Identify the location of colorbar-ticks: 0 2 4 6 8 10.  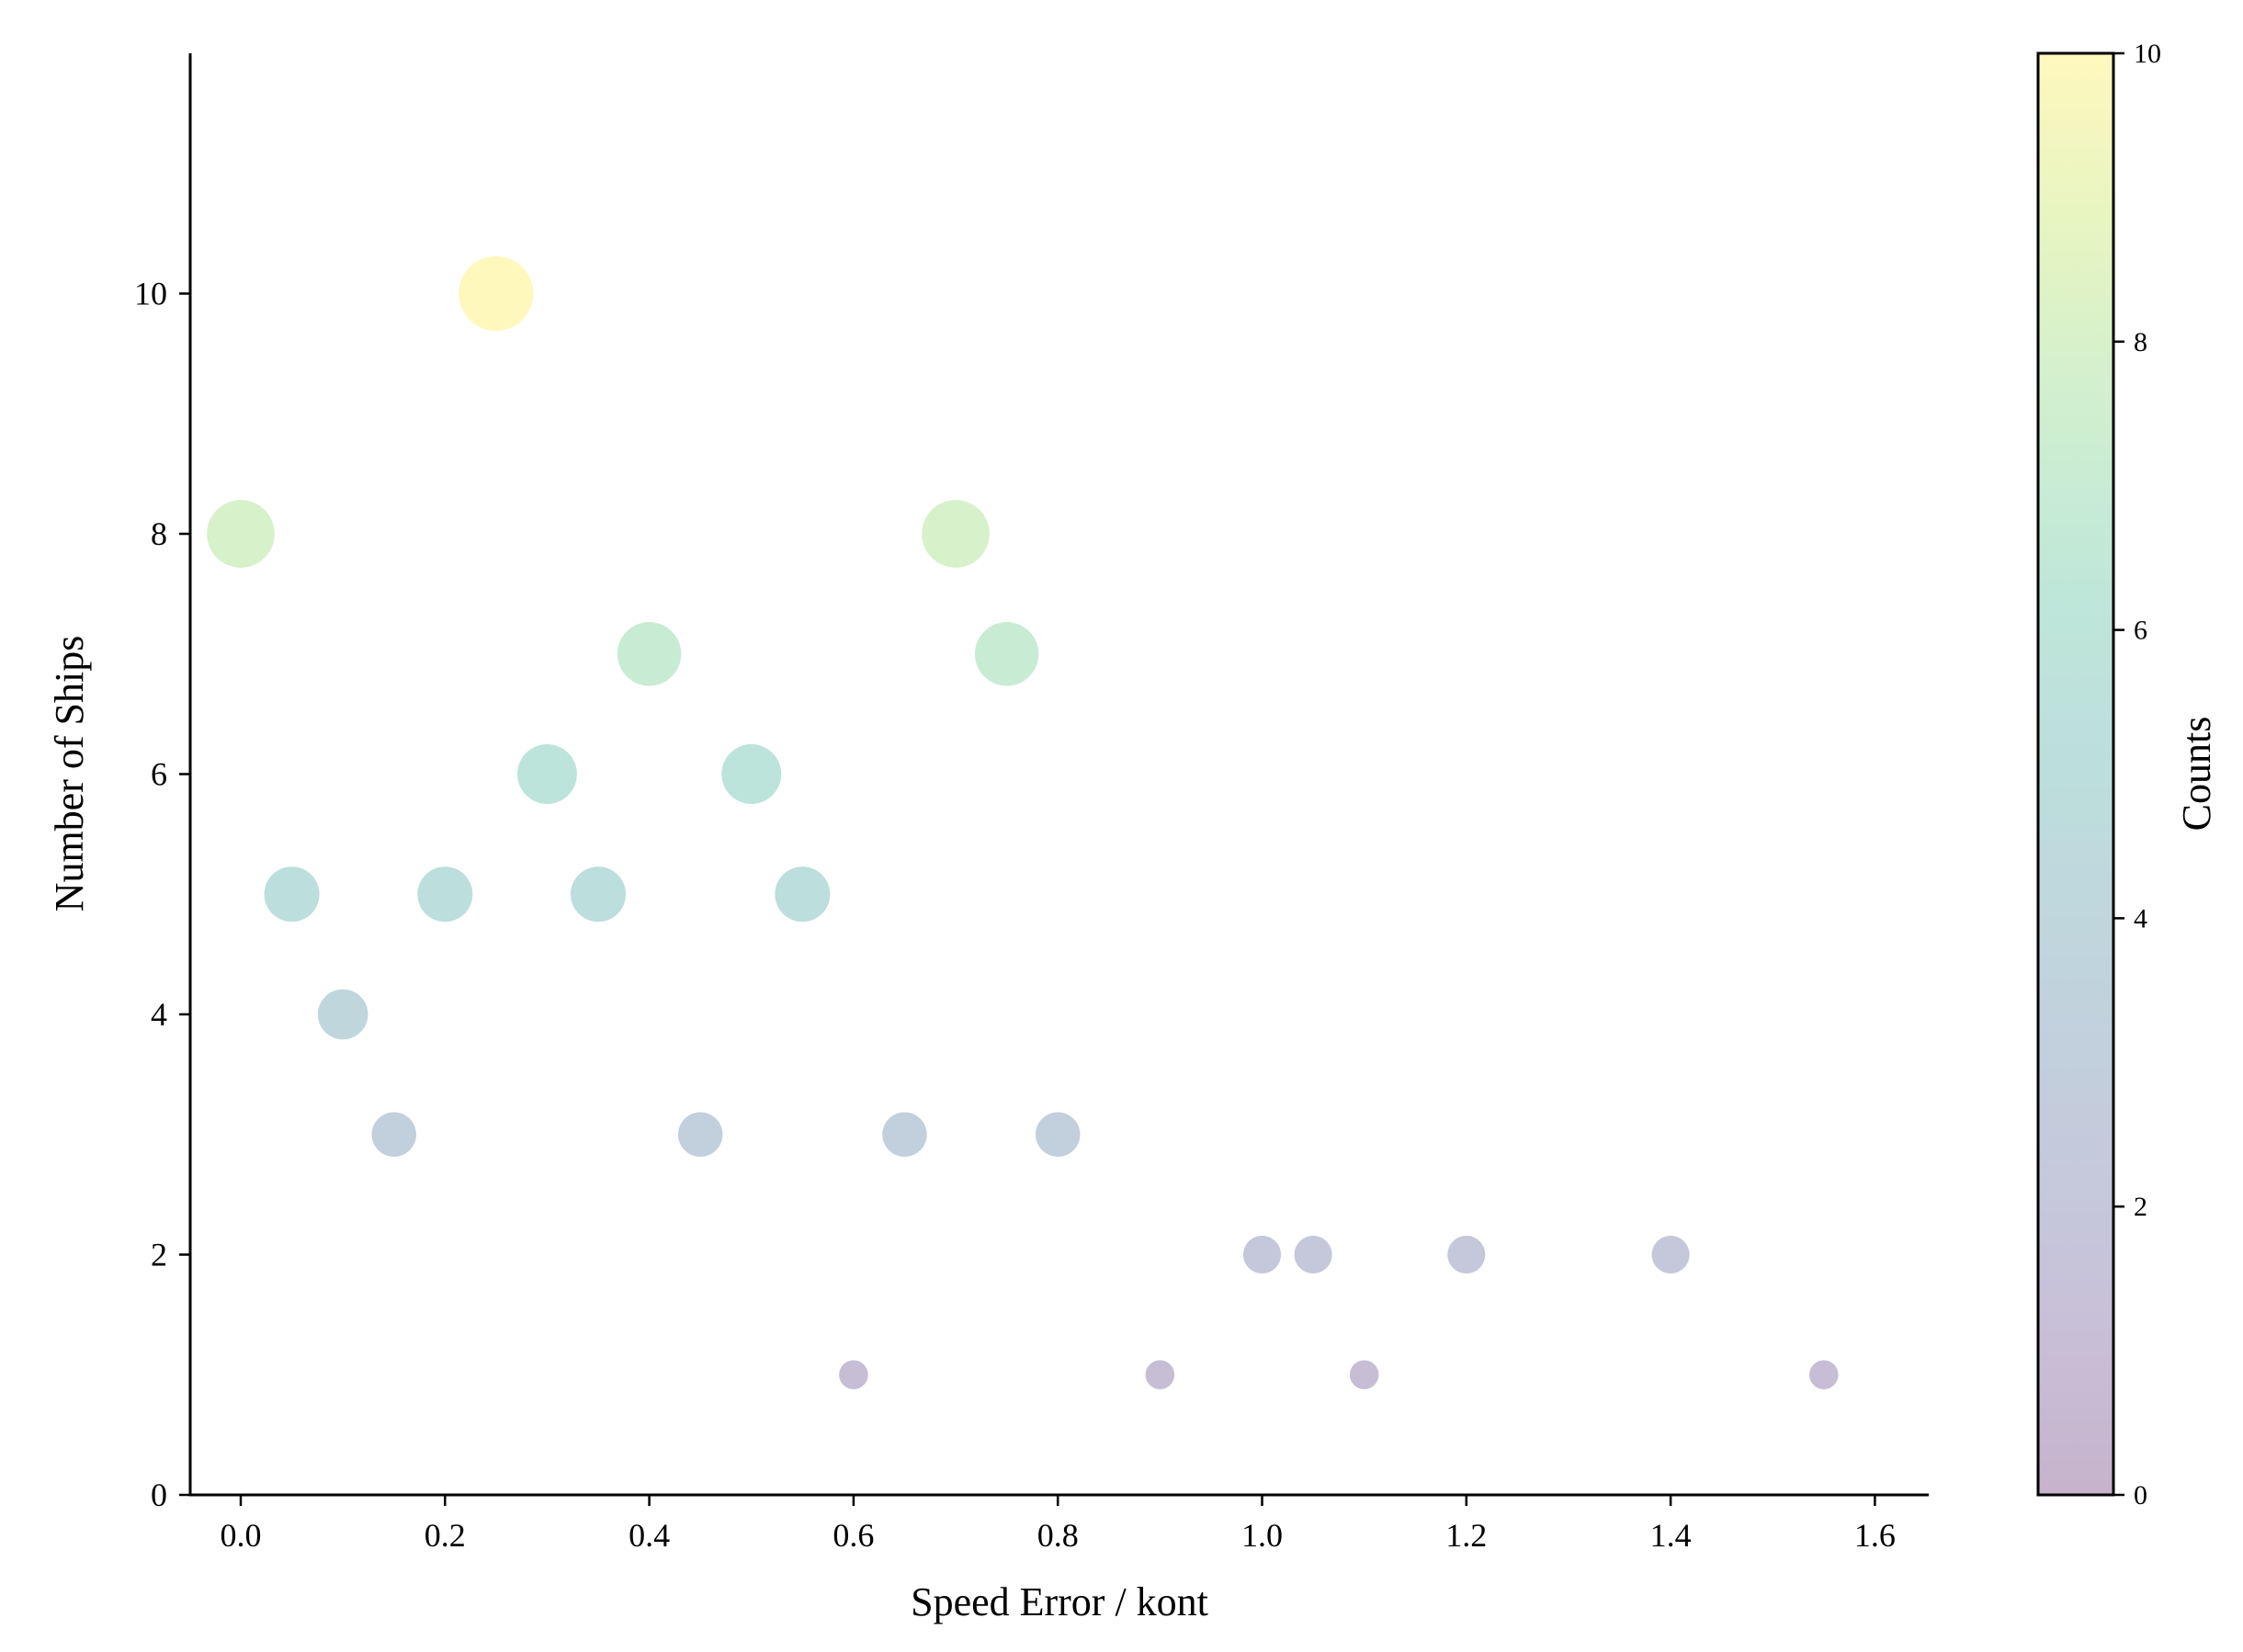
(2137, 775).